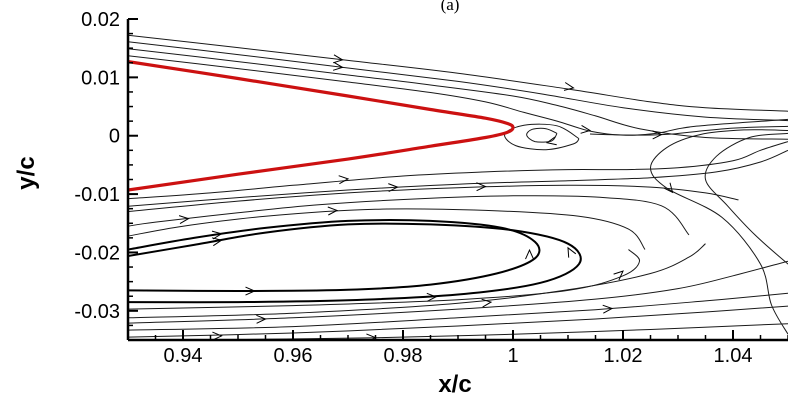  I want to click on x-tick-label: 0.96, so click(293, 356).